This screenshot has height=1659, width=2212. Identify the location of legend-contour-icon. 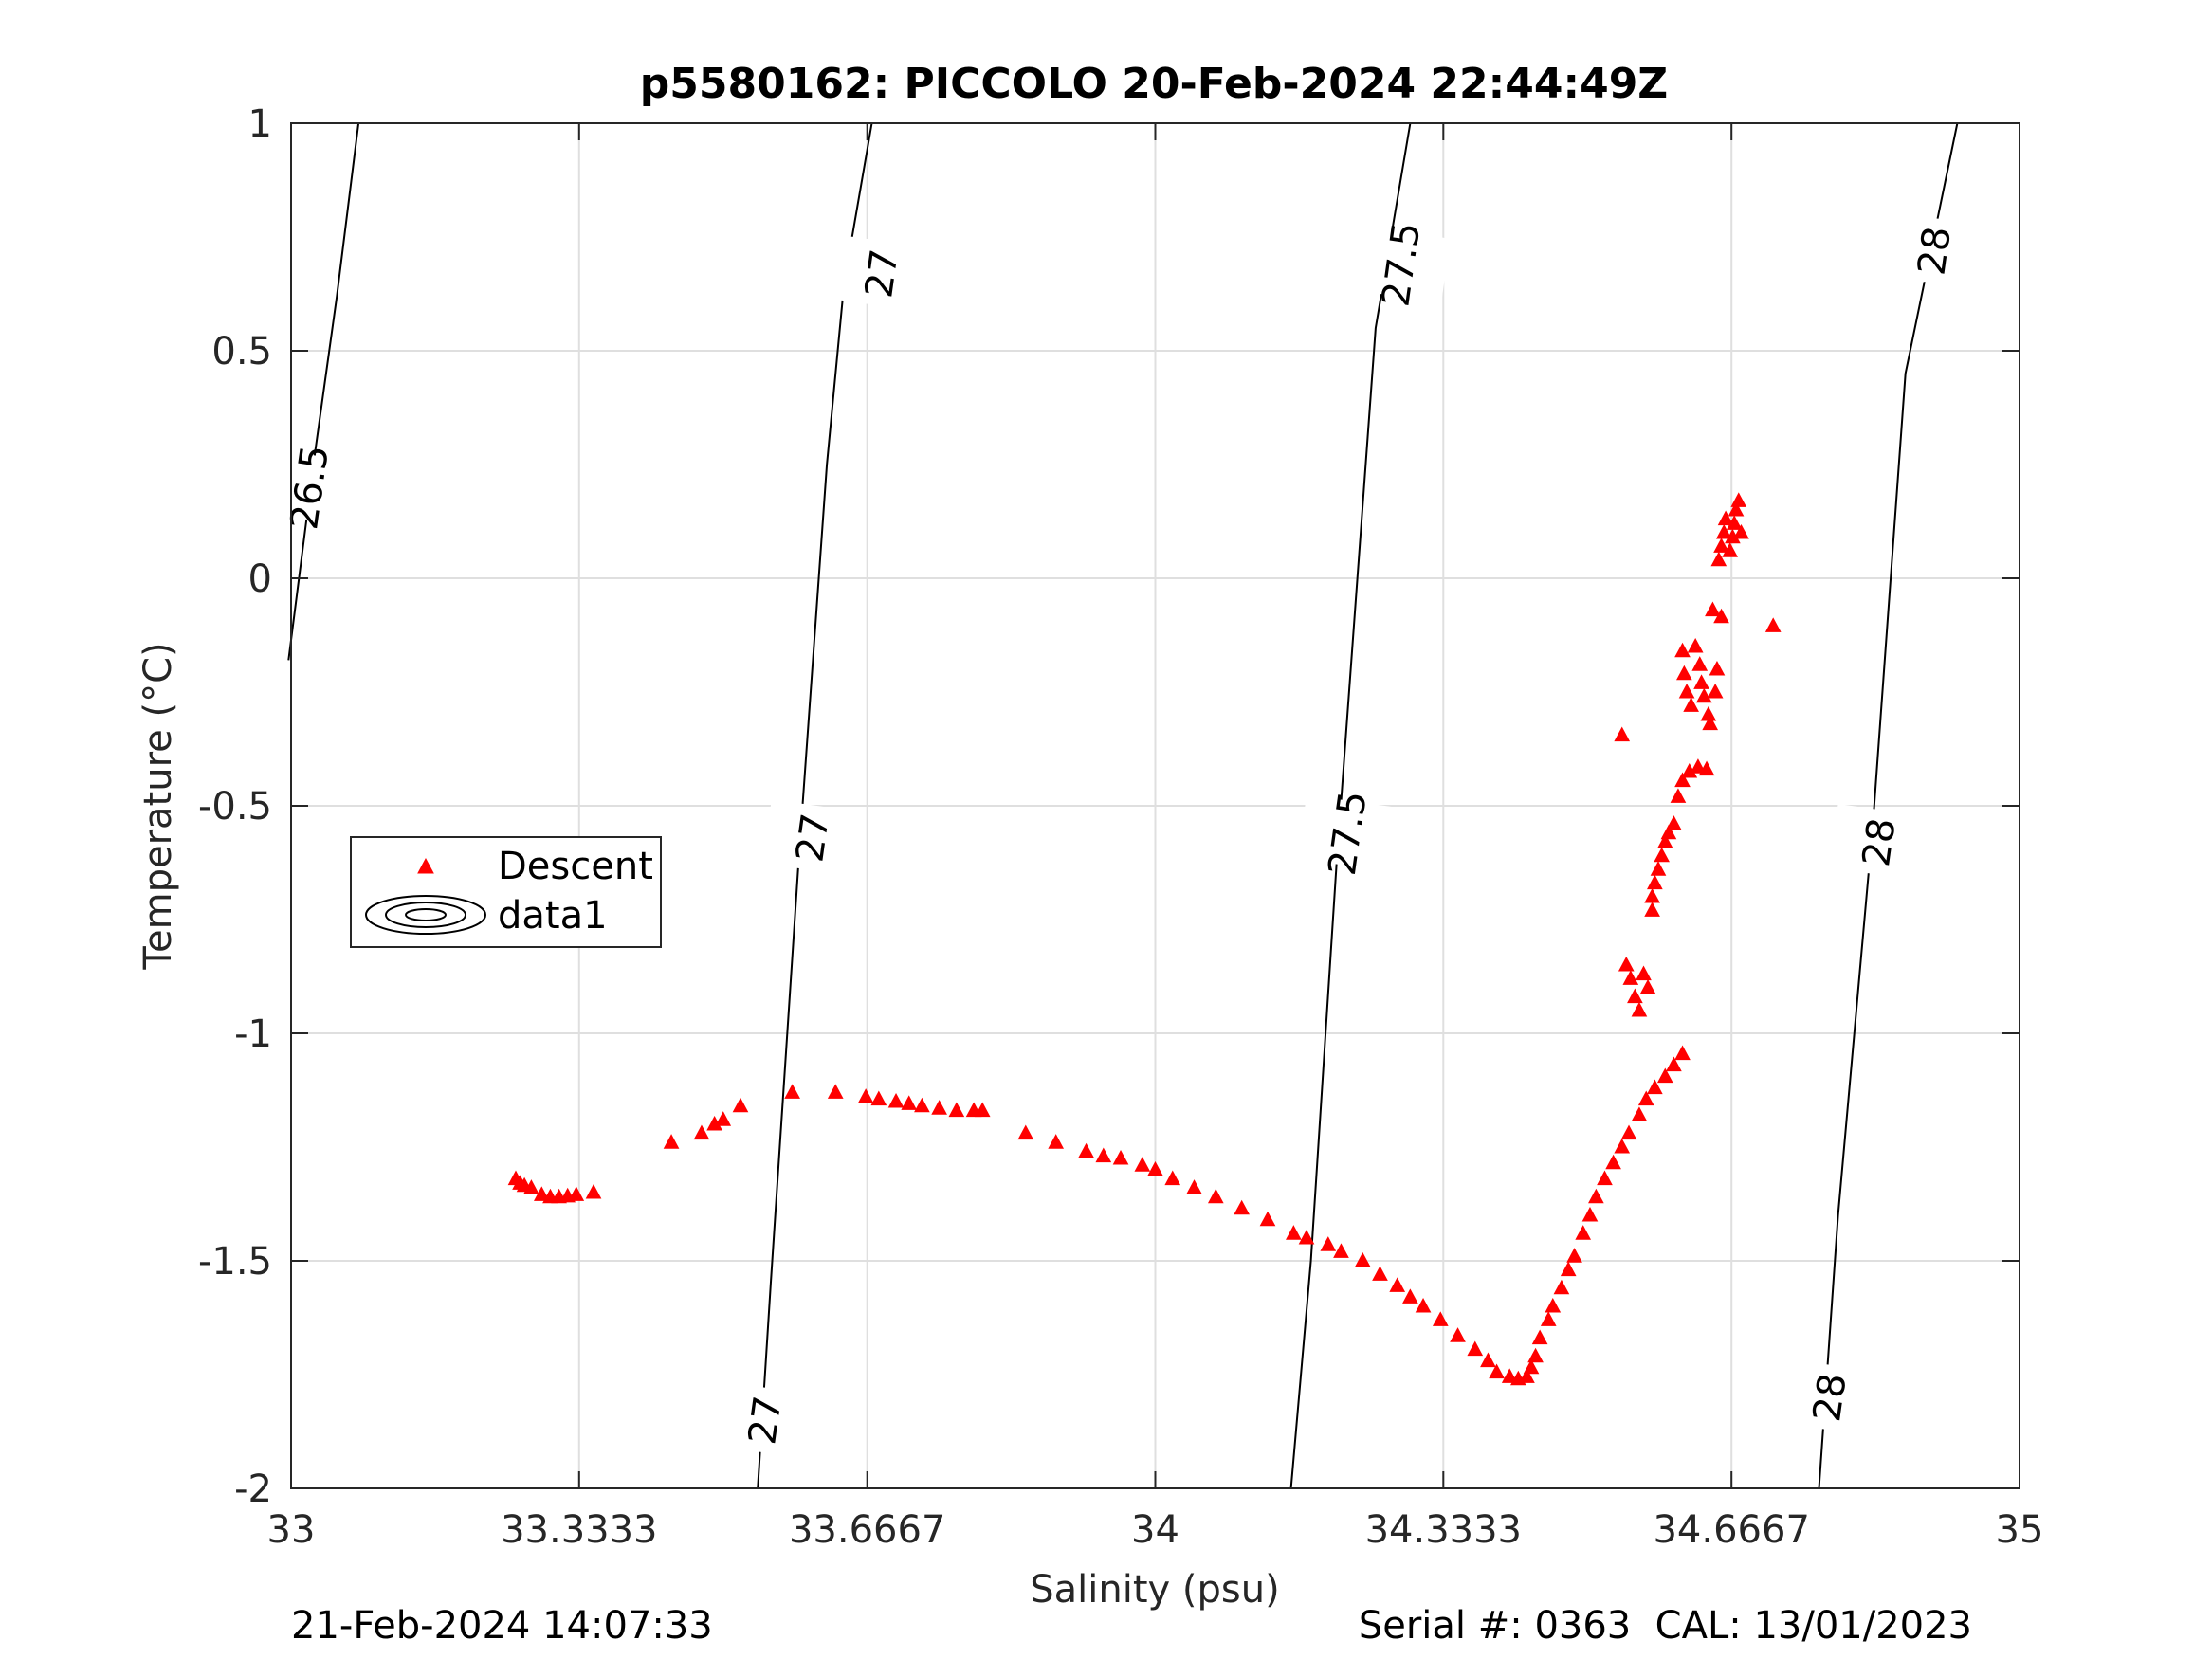
(425, 915).